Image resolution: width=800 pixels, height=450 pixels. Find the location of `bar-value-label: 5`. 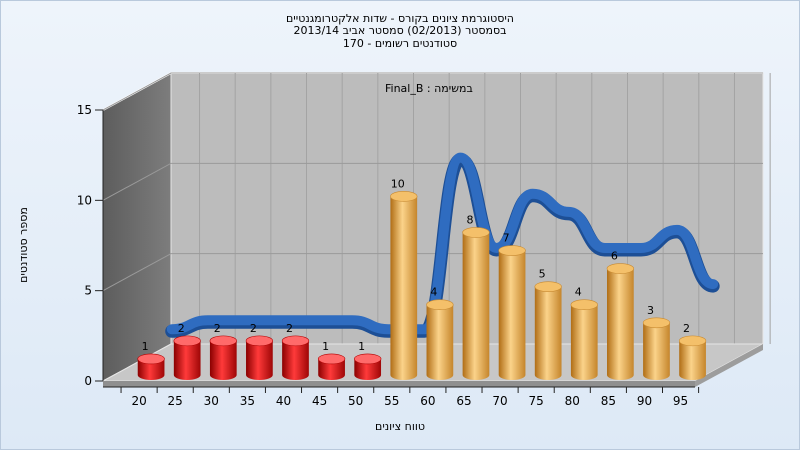

bar-value-label: 5 is located at coordinates (542, 274).